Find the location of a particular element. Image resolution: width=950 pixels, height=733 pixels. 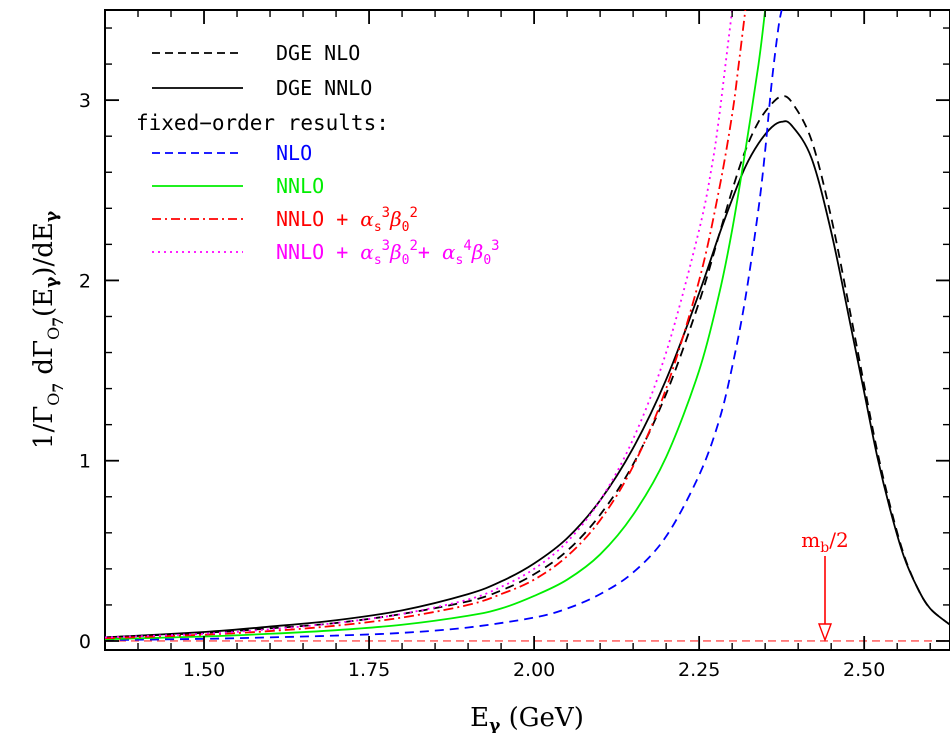

x-tick-label: 2.50 is located at coordinates (864, 670).